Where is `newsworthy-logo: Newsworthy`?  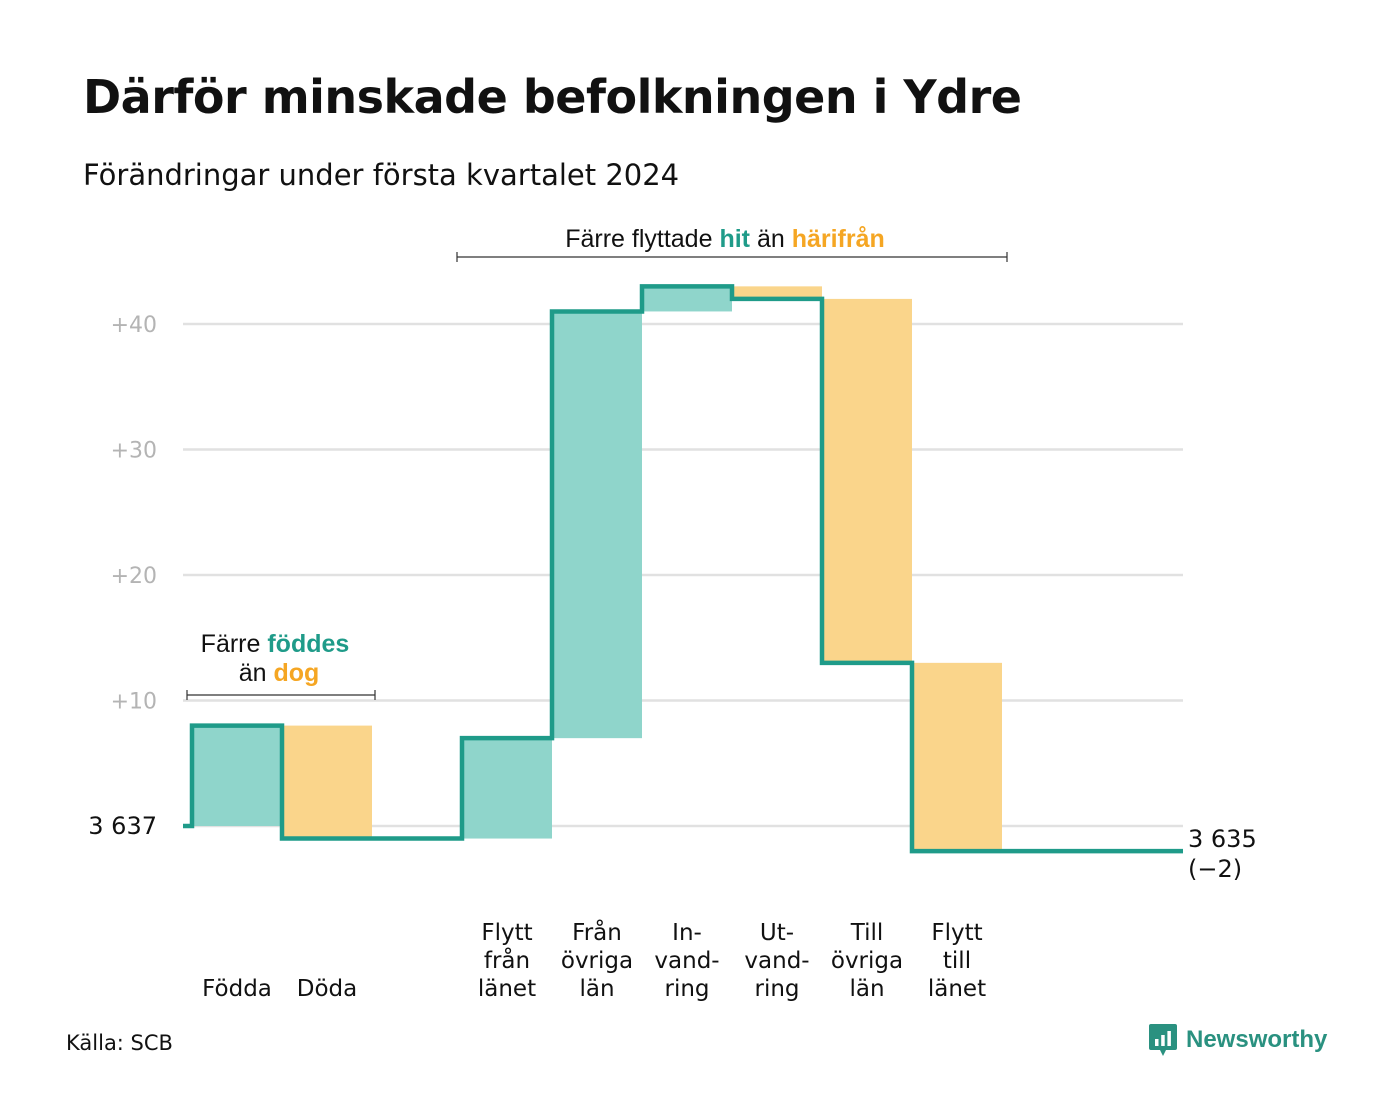 newsworthy-logo: Newsworthy is located at coordinates (1237, 1040).